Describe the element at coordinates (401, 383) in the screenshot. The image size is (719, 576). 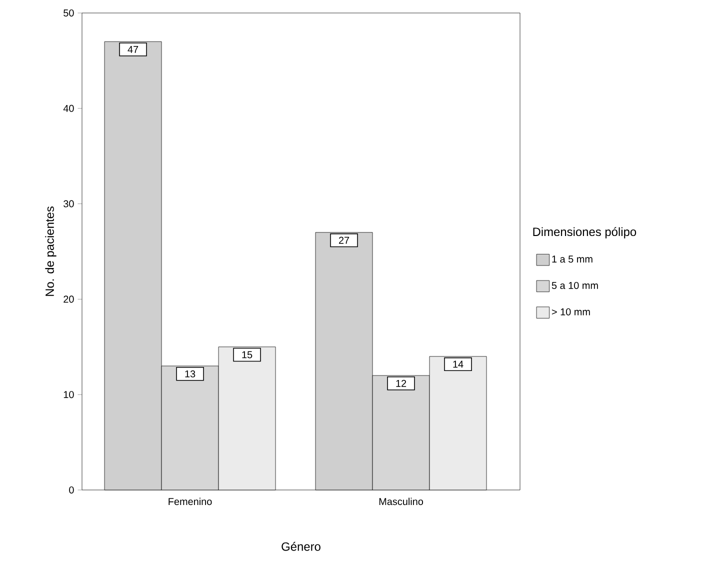
I see `data-label: 12` at that location.